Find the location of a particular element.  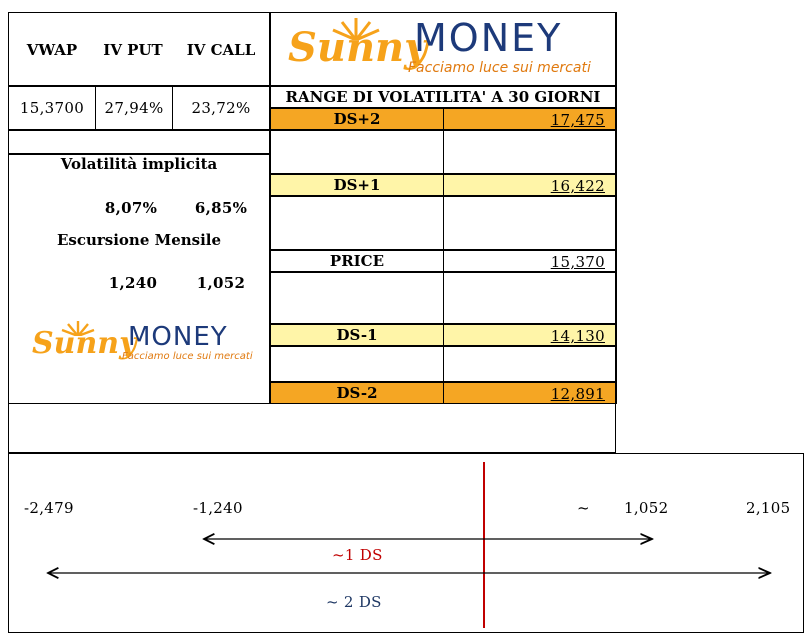

diagram-tilde: ~ is located at coordinates (583, 508).